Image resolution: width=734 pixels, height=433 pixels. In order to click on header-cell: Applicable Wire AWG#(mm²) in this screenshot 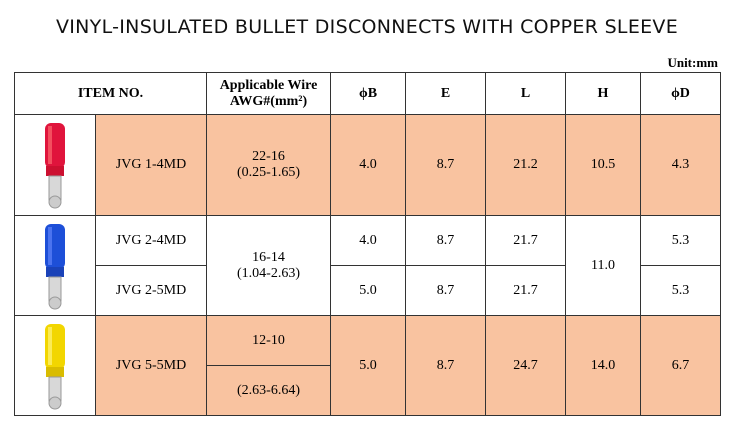, I will do `click(268, 93)`.